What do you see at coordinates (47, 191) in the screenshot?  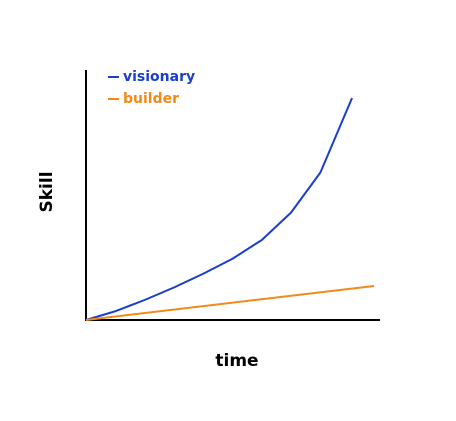 I see `y-axis-label: Skill` at bounding box center [47, 191].